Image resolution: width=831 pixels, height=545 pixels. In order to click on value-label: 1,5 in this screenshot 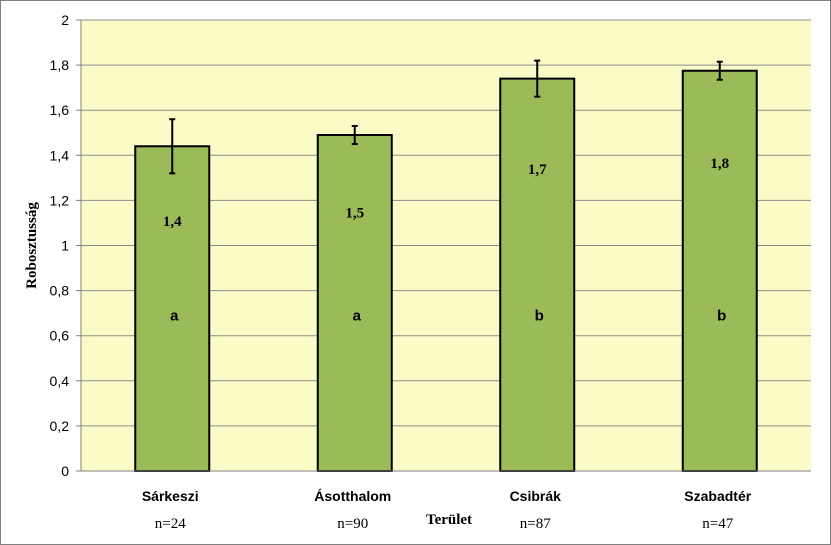, I will do `click(354, 213)`.